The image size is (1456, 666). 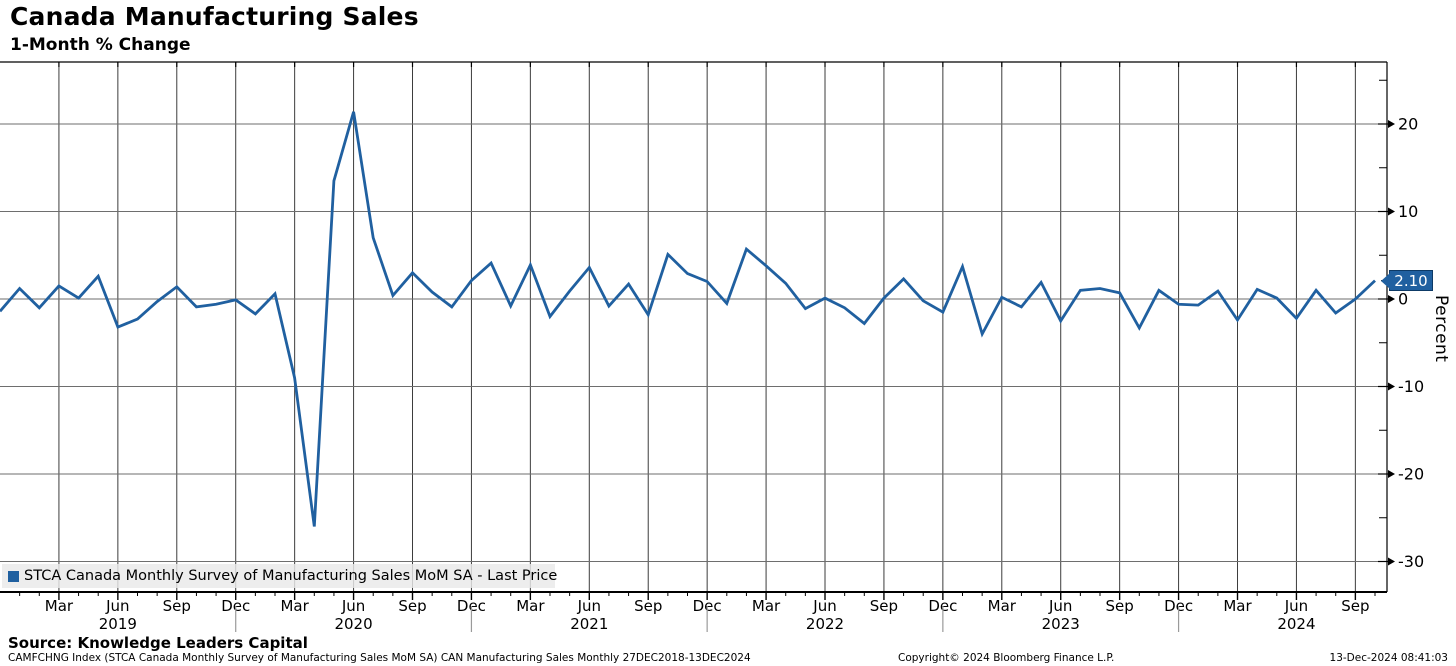 What do you see at coordinates (825, 624) in the screenshot?
I see `svg-text: 2022` at bounding box center [825, 624].